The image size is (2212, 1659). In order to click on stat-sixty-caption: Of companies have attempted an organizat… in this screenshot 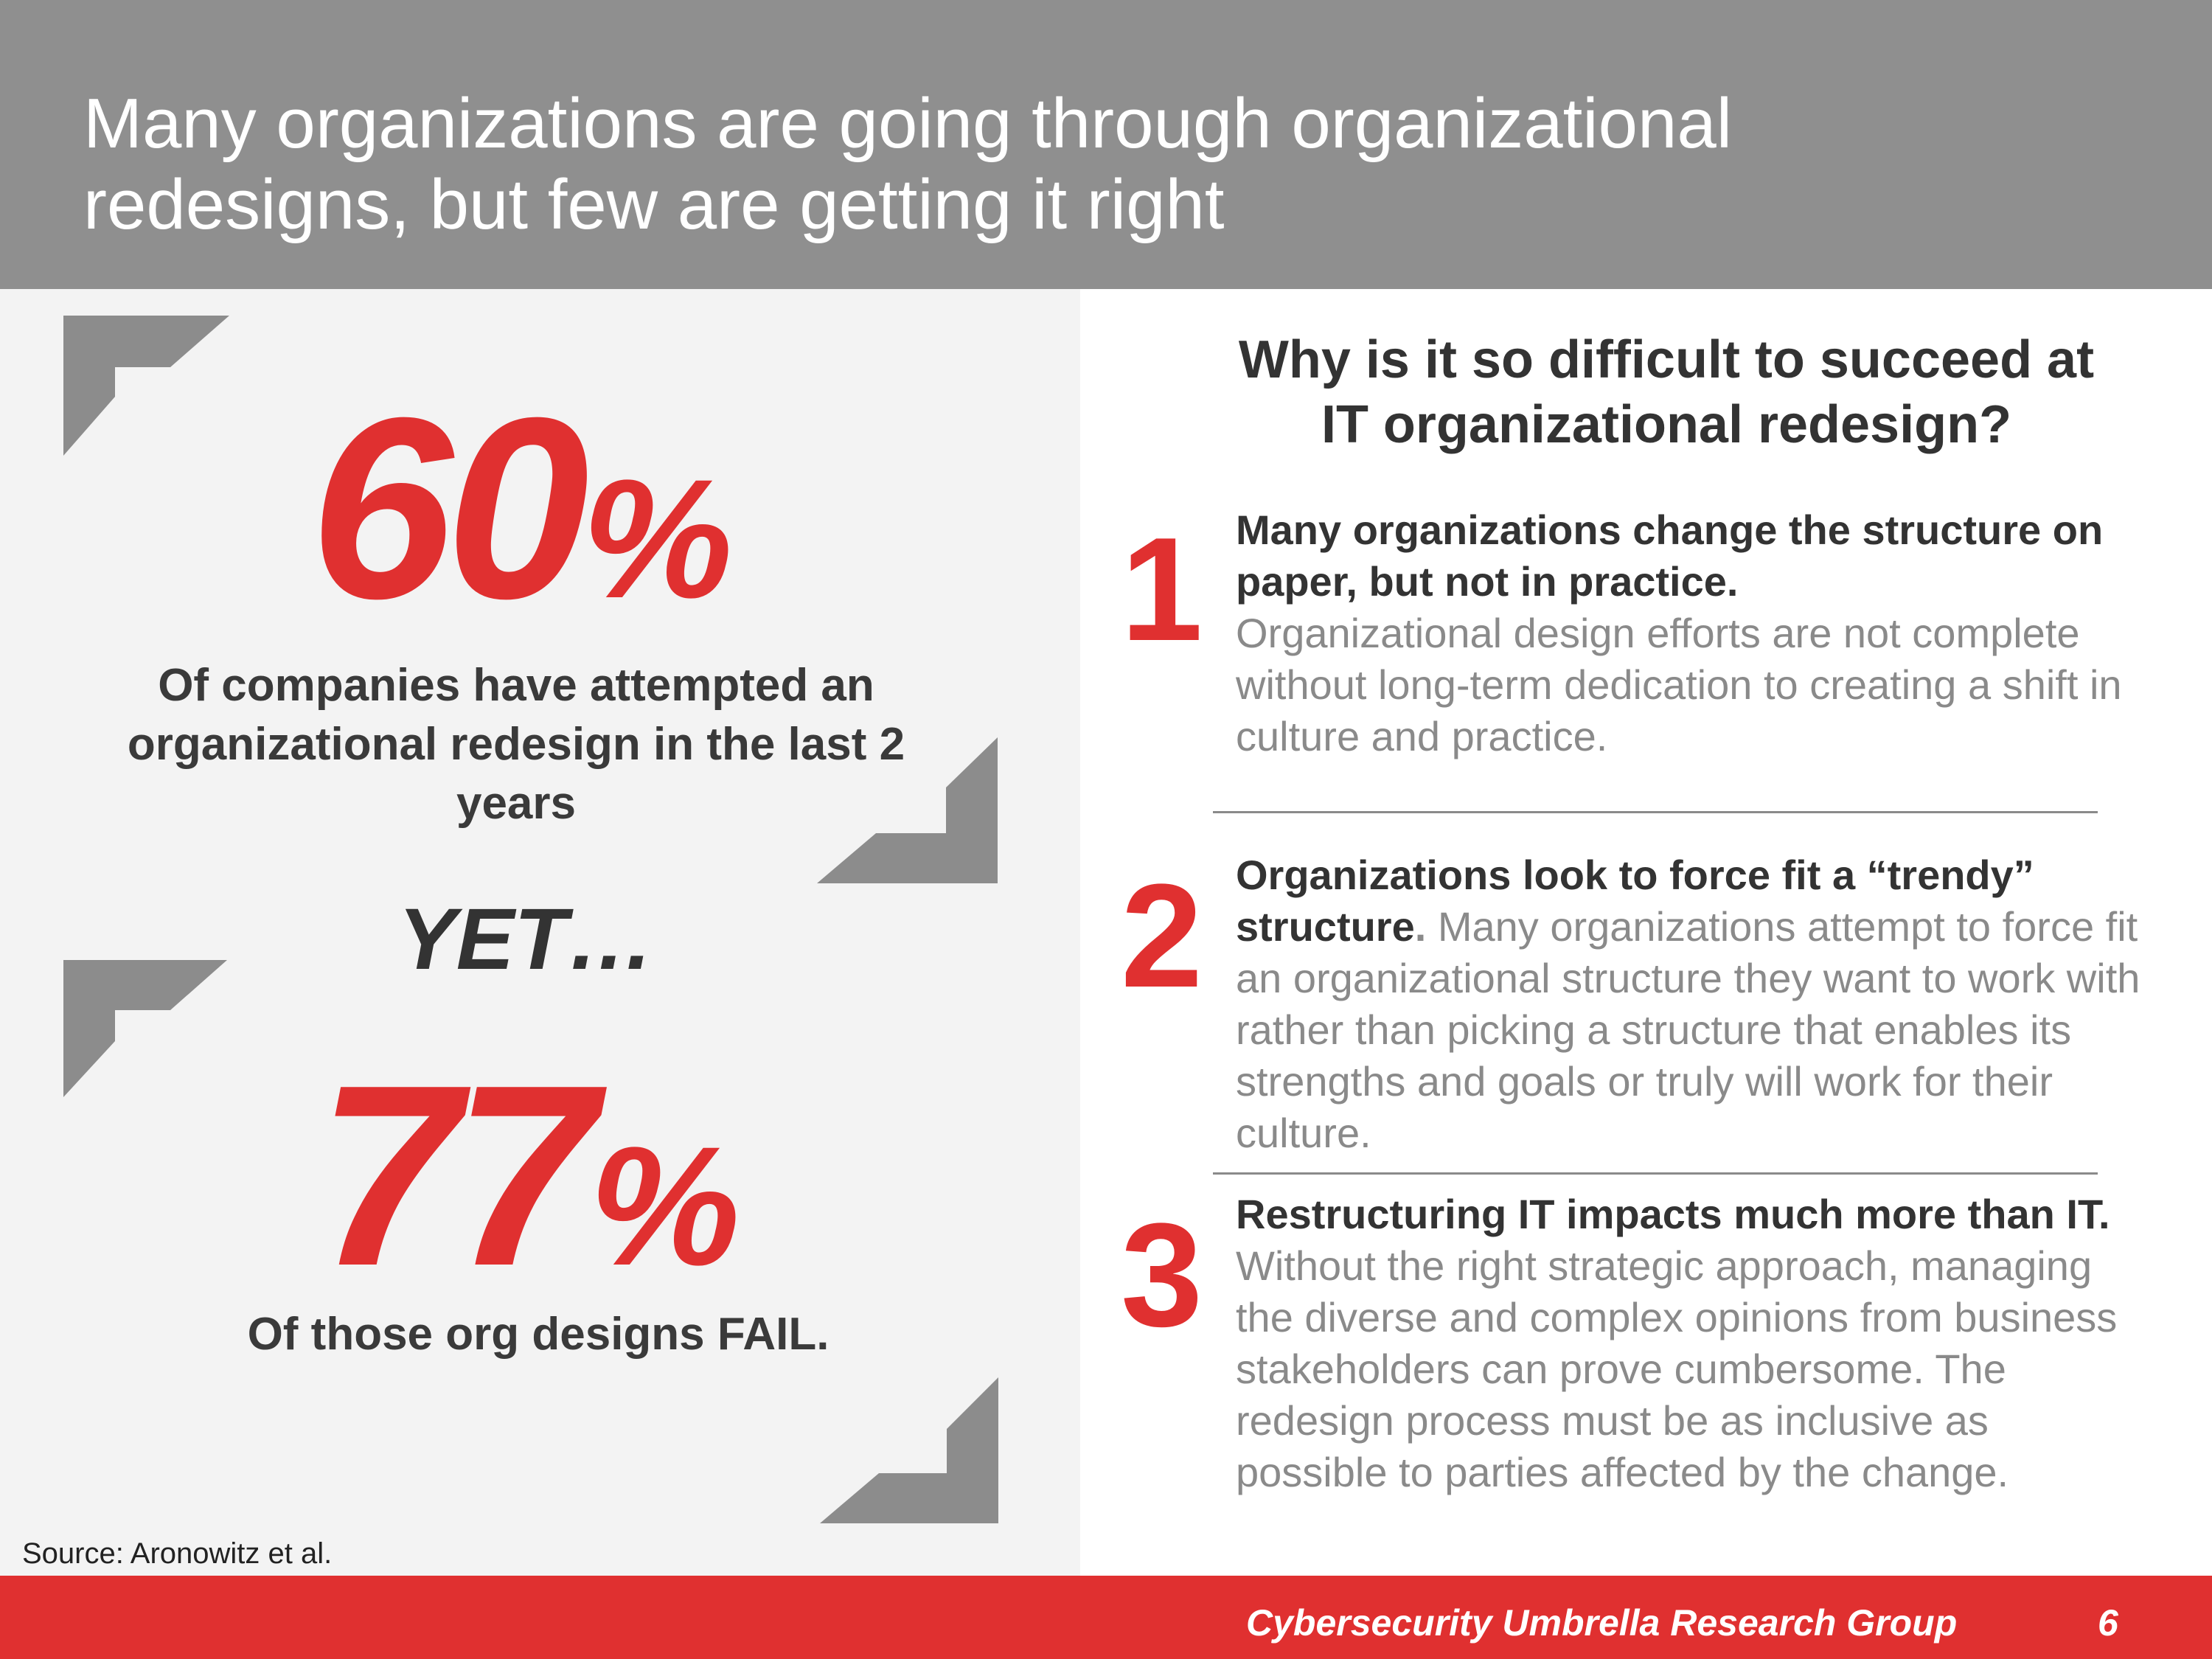, I will do `click(516, 744)`.